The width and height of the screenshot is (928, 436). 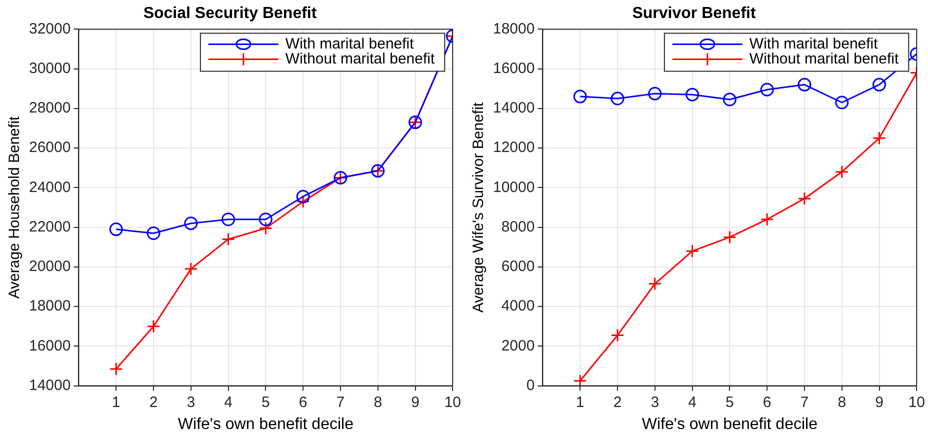 What do you see at coordinates (694, 13) in the screenshot?
I see `chart-title: Survivor Benefit` at bounding box center [694, 13].